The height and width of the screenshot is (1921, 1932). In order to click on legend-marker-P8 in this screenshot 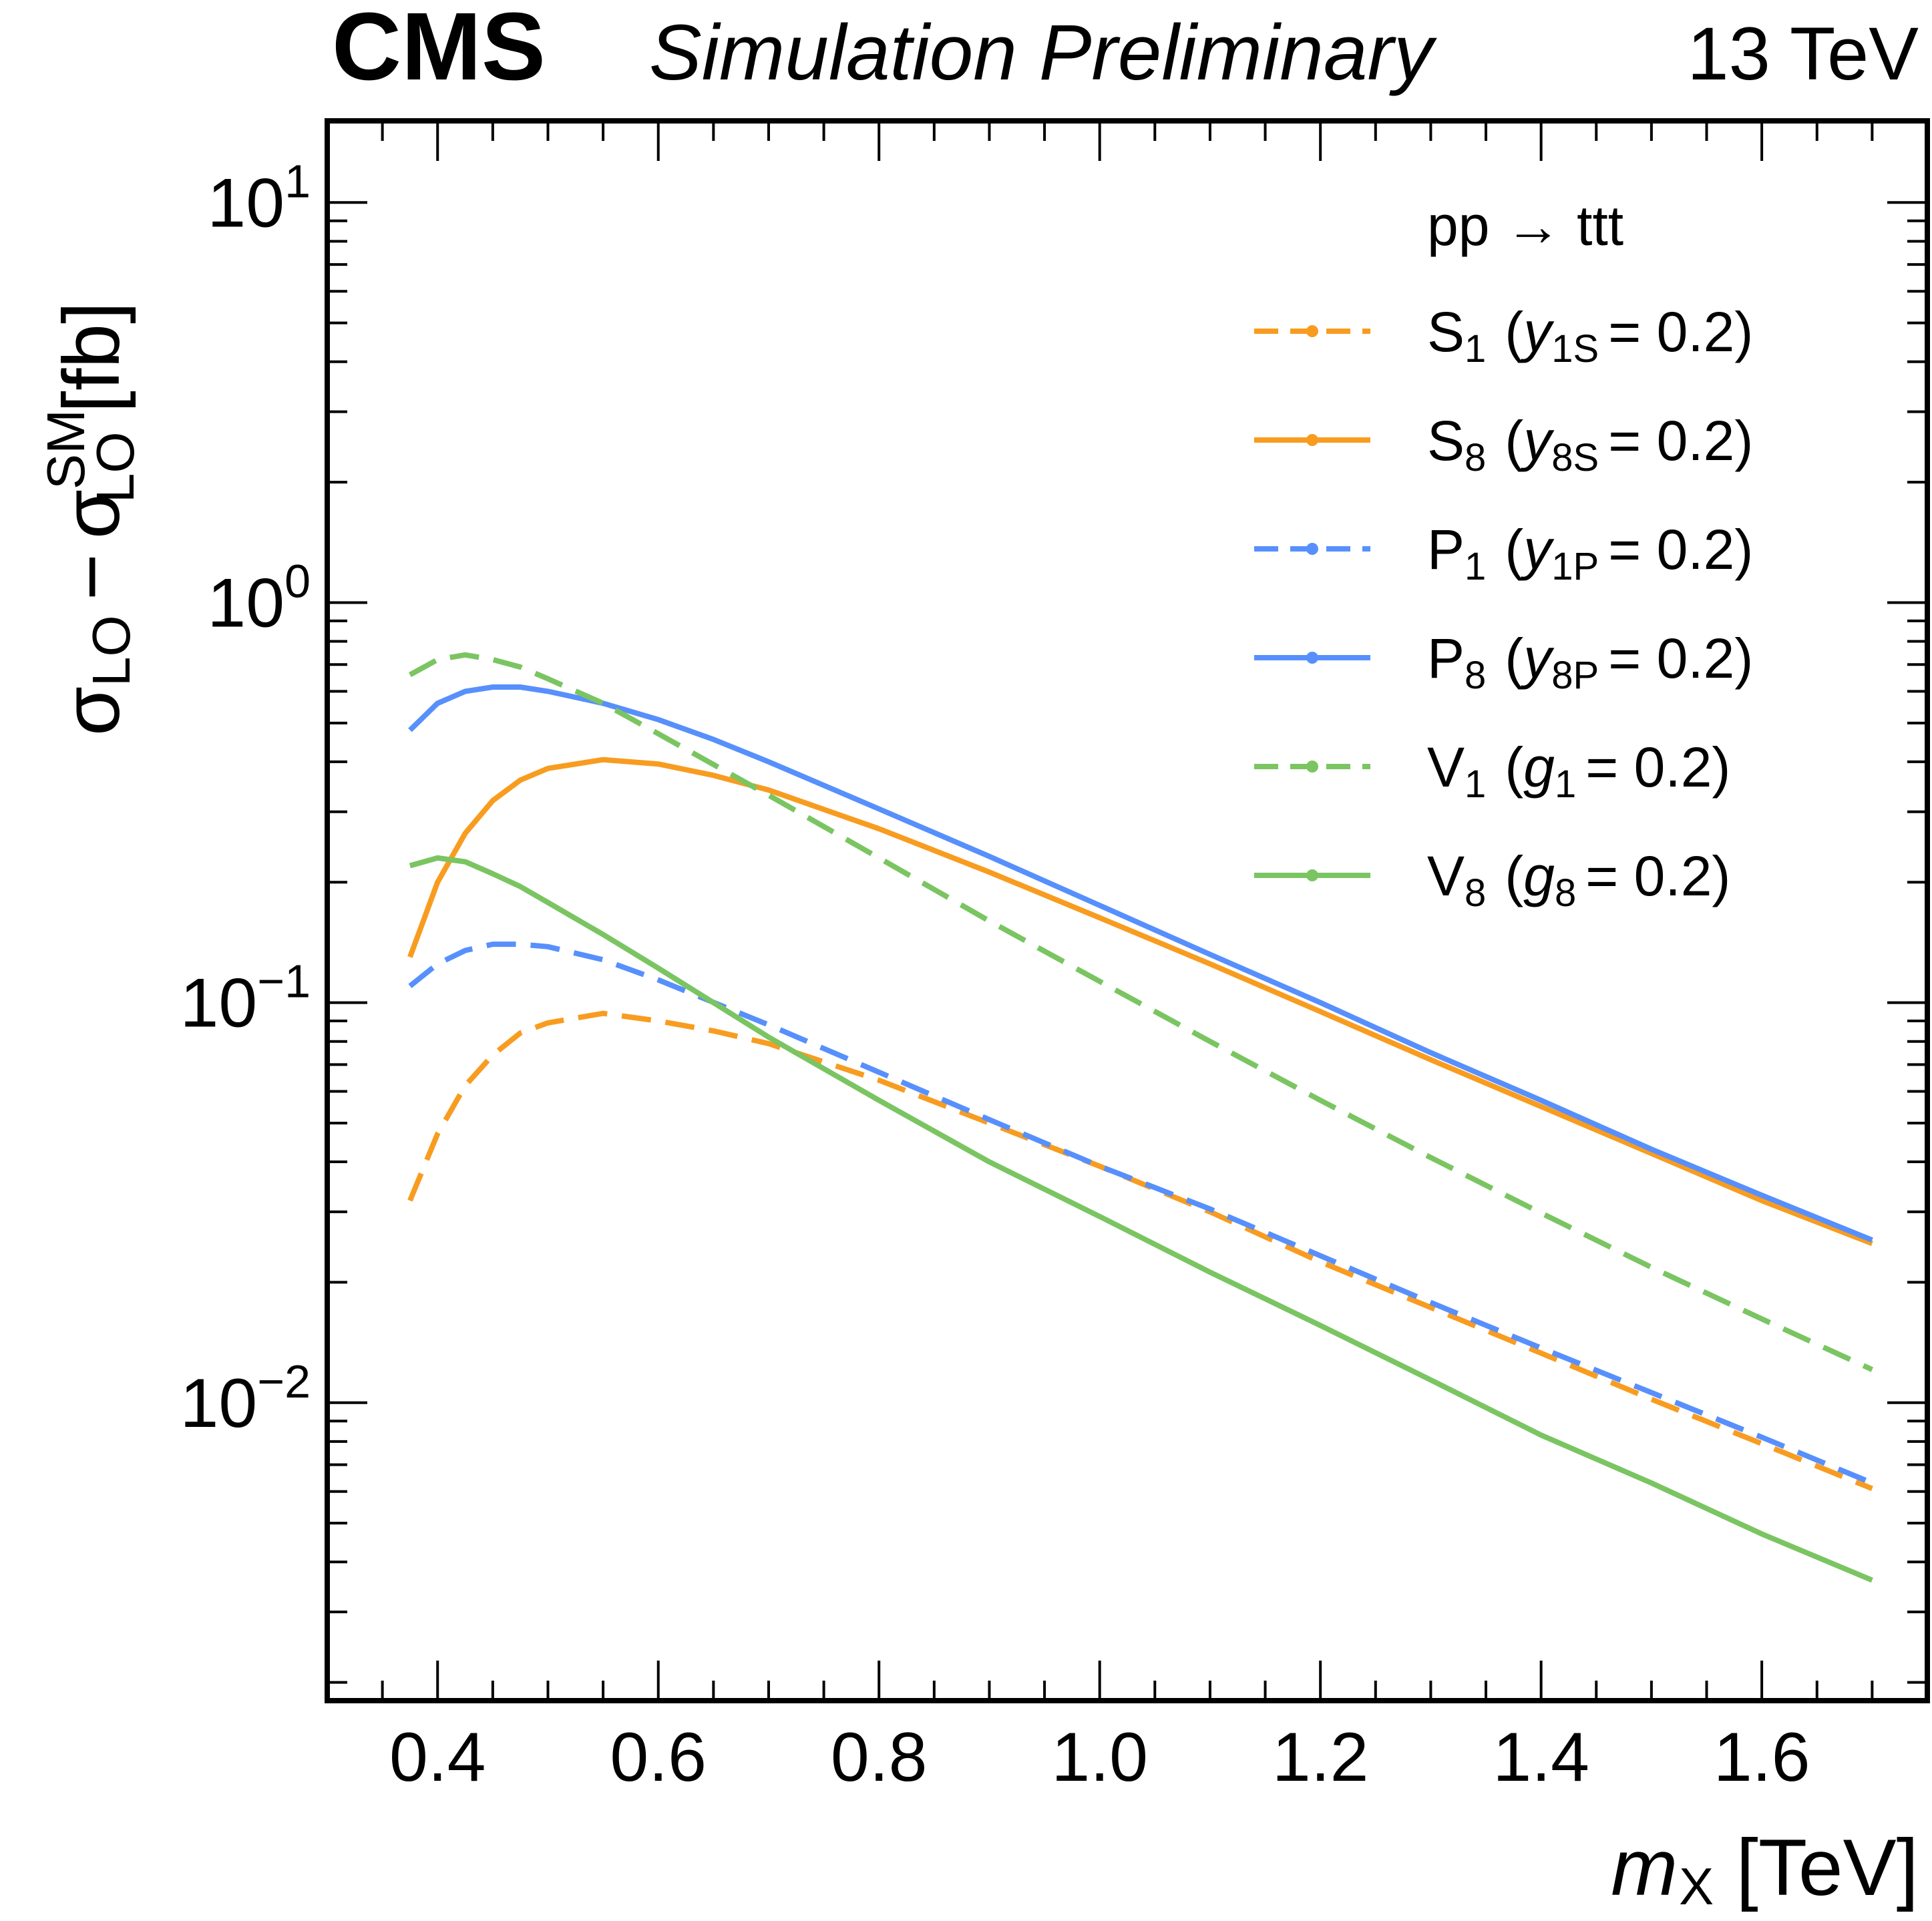, I will do `click(1312, 658)`.